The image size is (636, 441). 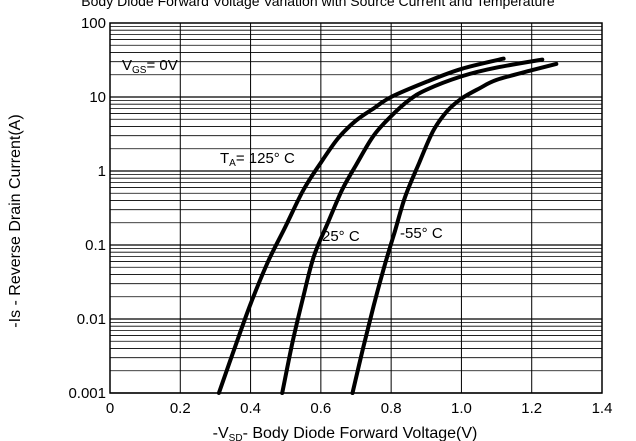 I want to click on x-tick-label: 0.6, so click(x=320, y=408).